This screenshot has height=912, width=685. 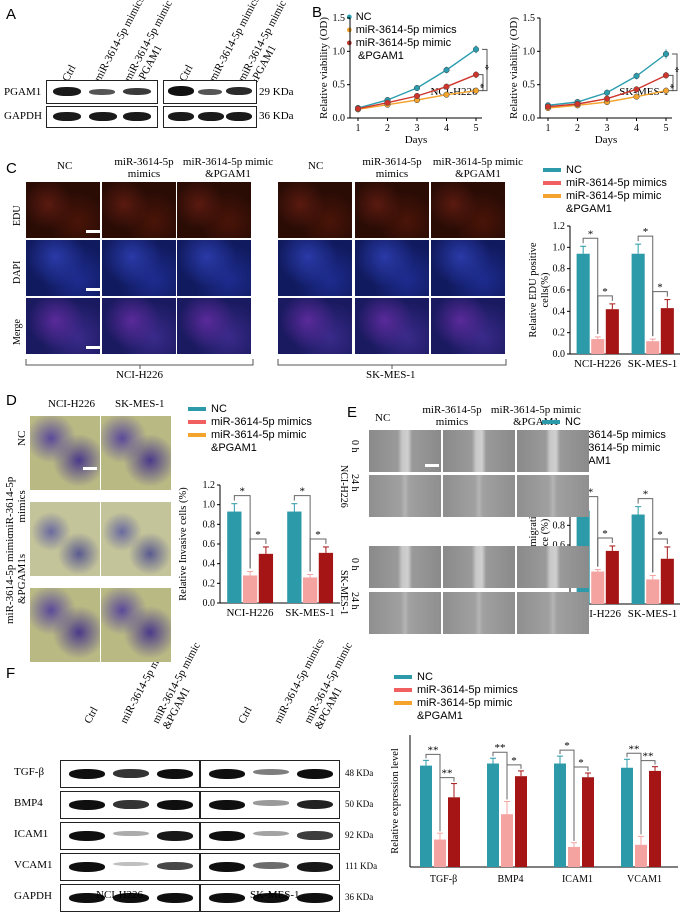 I want to click on y-axis-label: Relative viability (OD), so click(x=324, y=68).